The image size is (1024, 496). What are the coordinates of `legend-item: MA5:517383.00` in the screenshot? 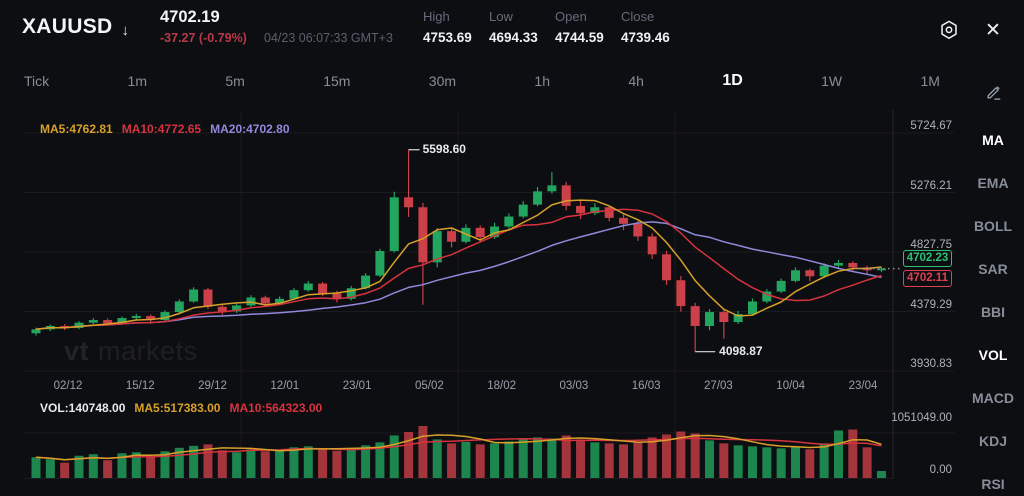 It's located at (177, 408).